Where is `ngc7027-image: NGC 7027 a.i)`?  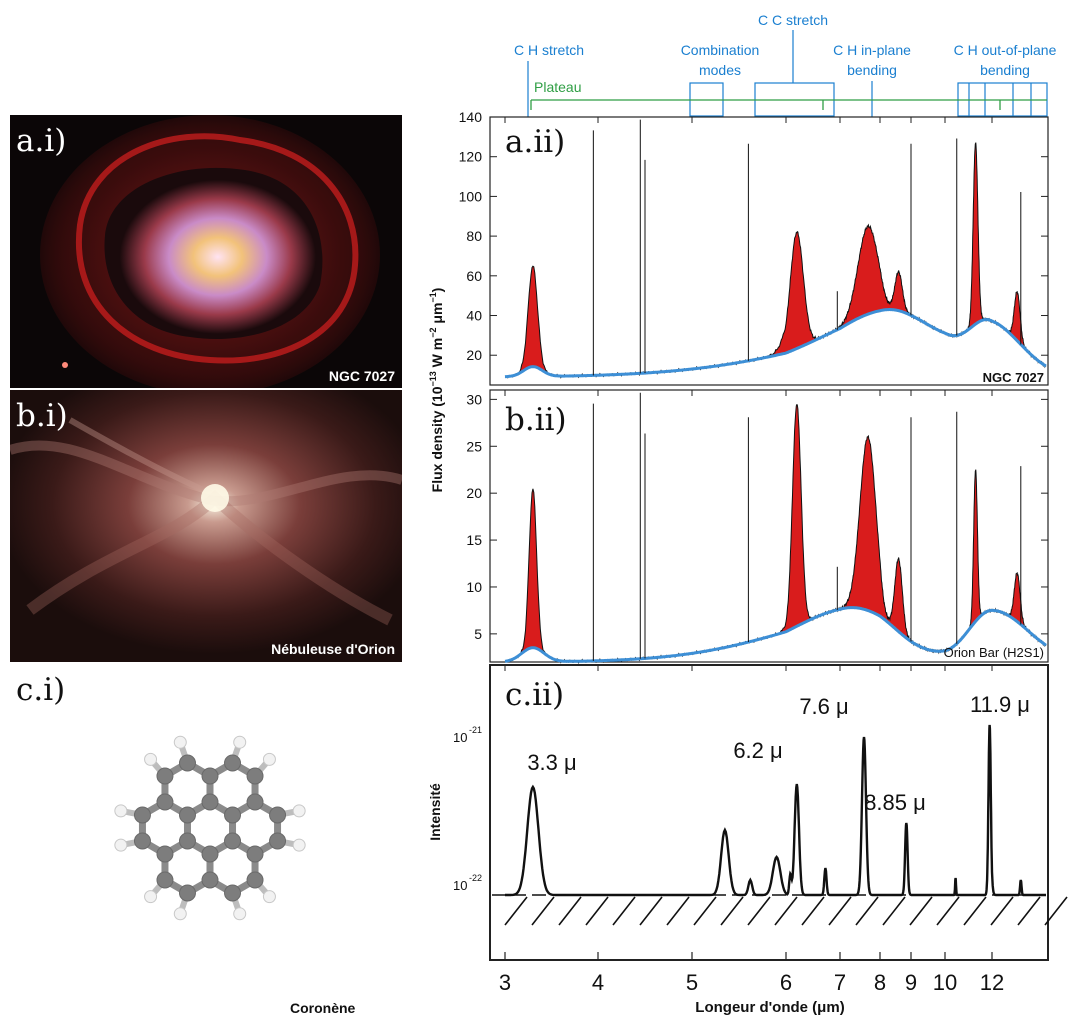
ngc7027-image: NGC 7027 a.i) is located at coordinates (206, 251).